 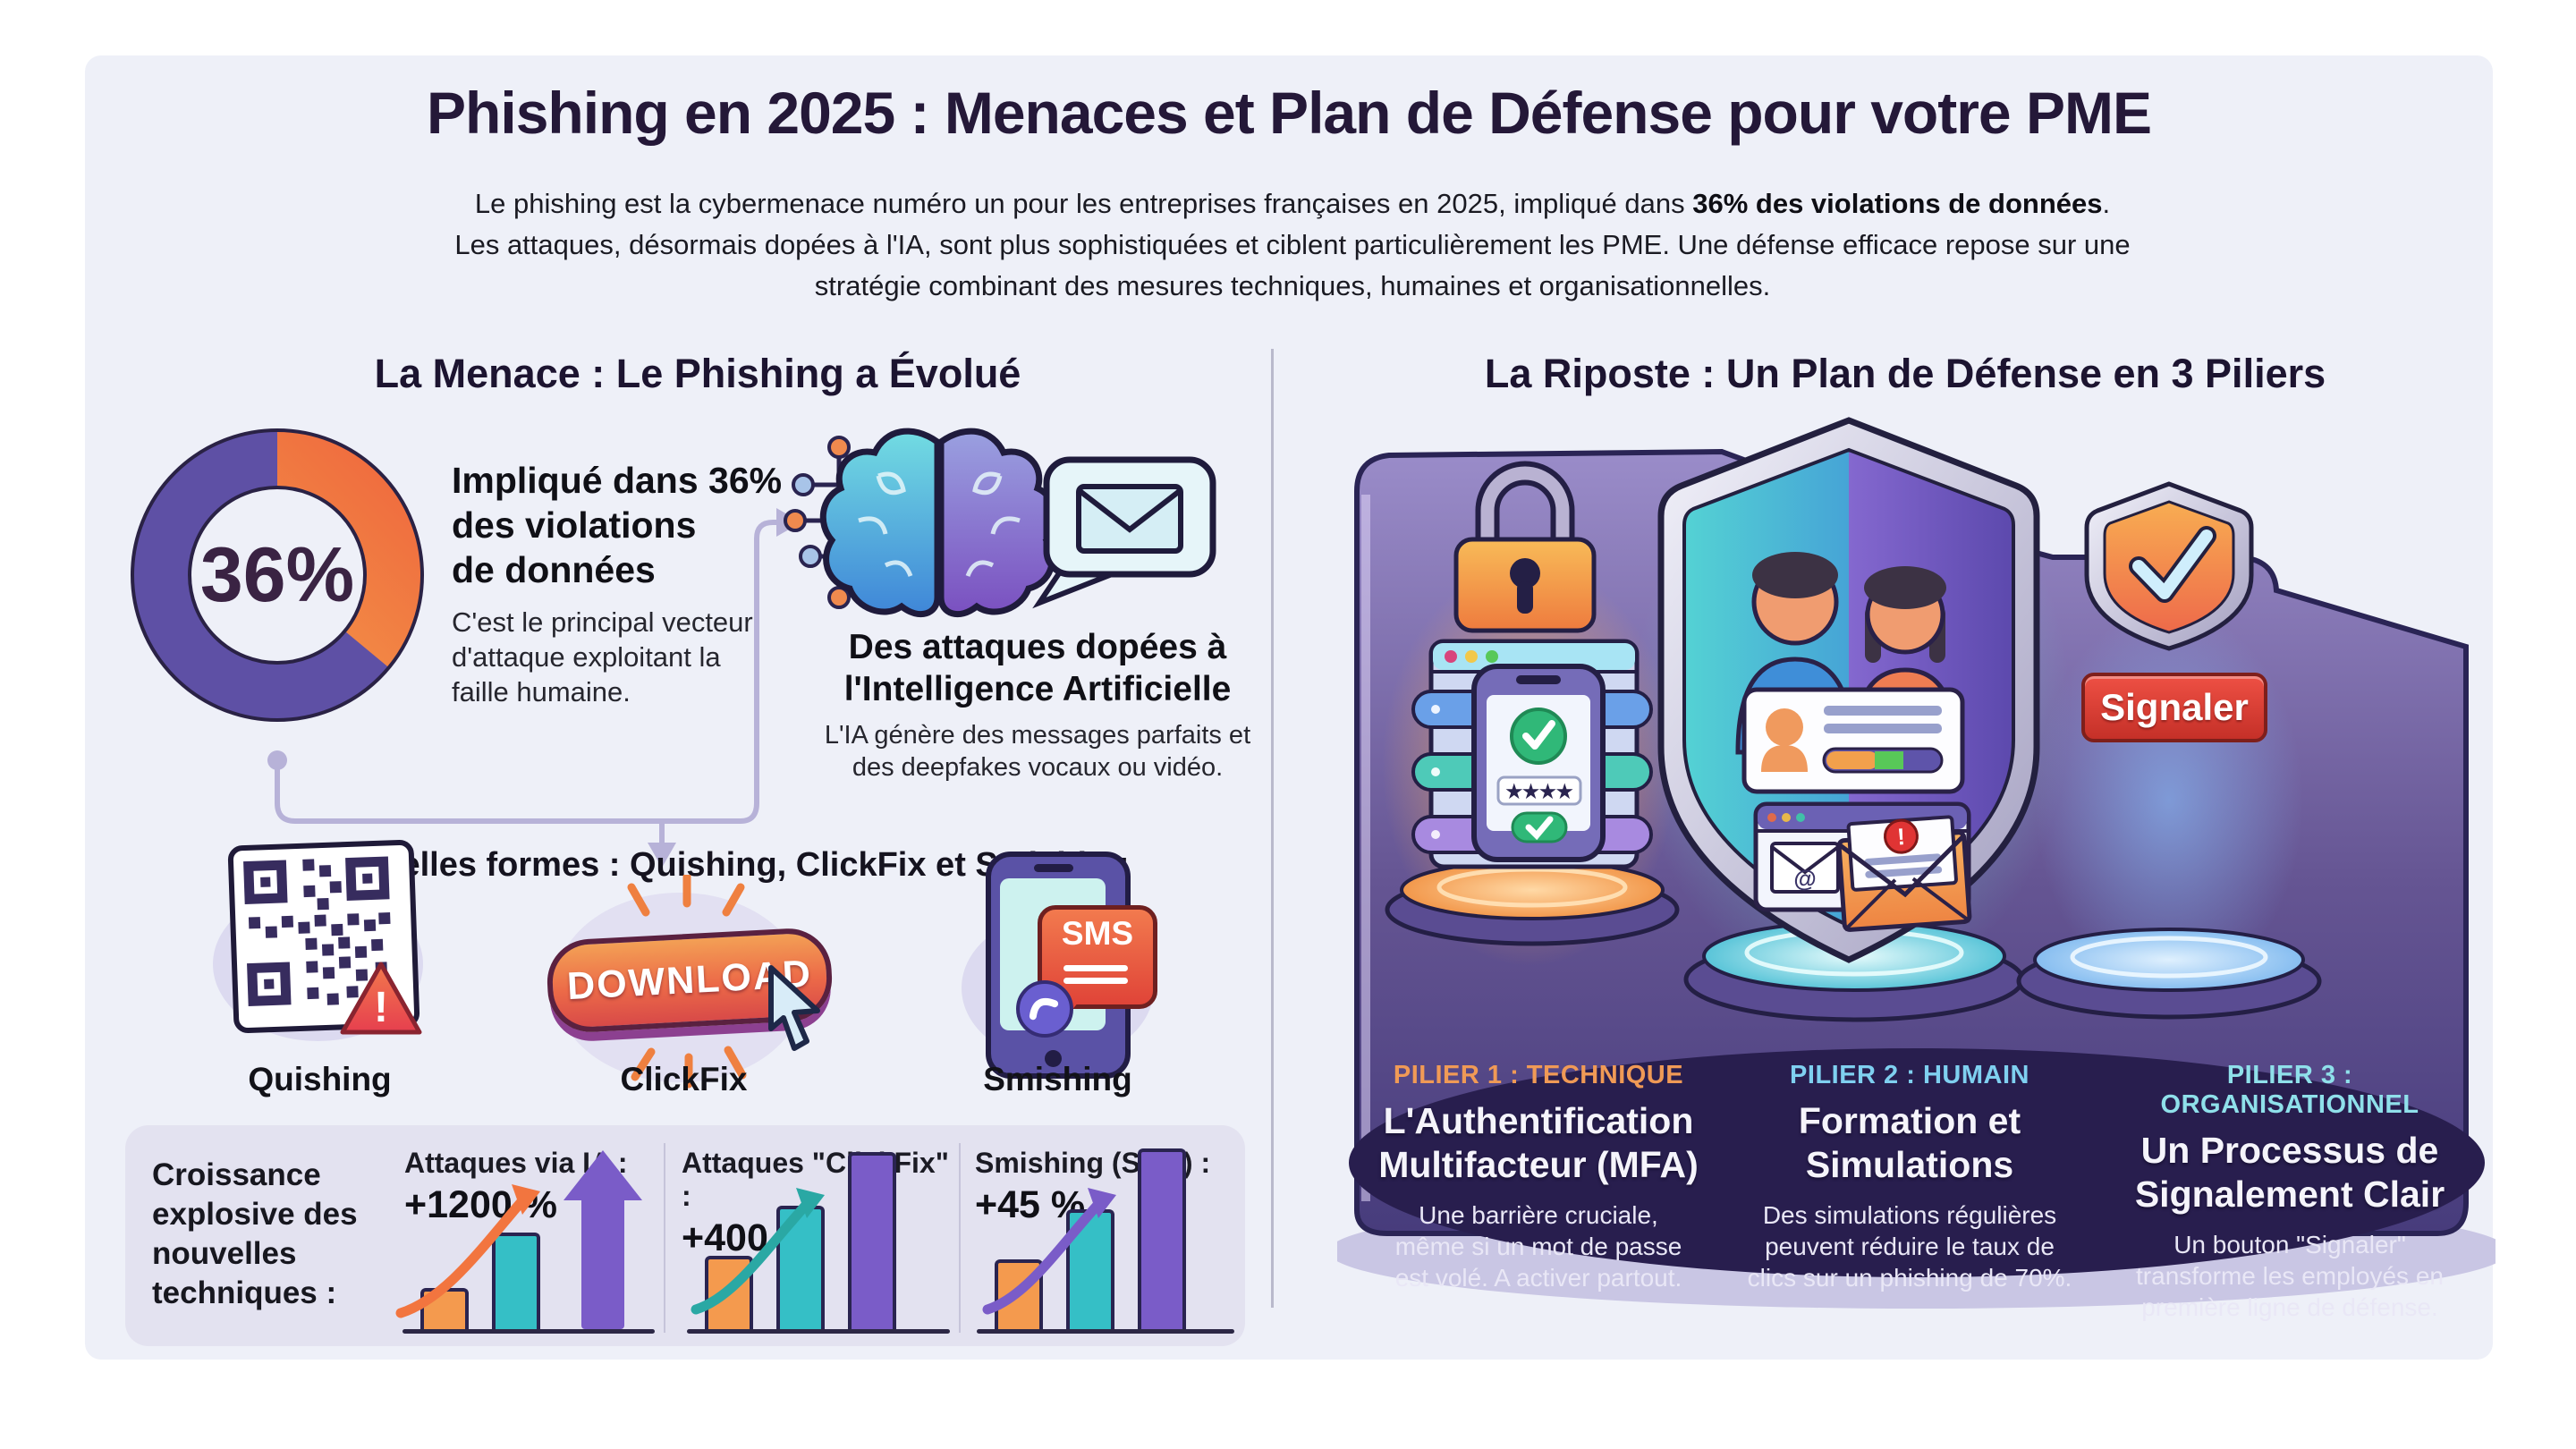 I want to click on pillar2-desc-line: clics sur un phishing de 70%., so click(x=1909, y=1278).